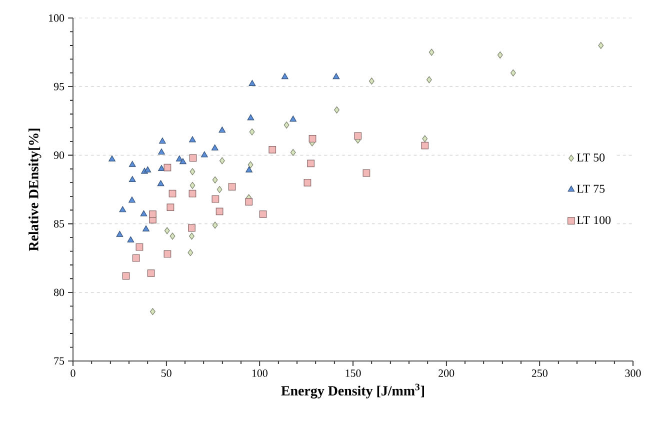  Describe the element at coordinates (593, 220) in the screenshot. I see `legend-label: LT 100` at that location.